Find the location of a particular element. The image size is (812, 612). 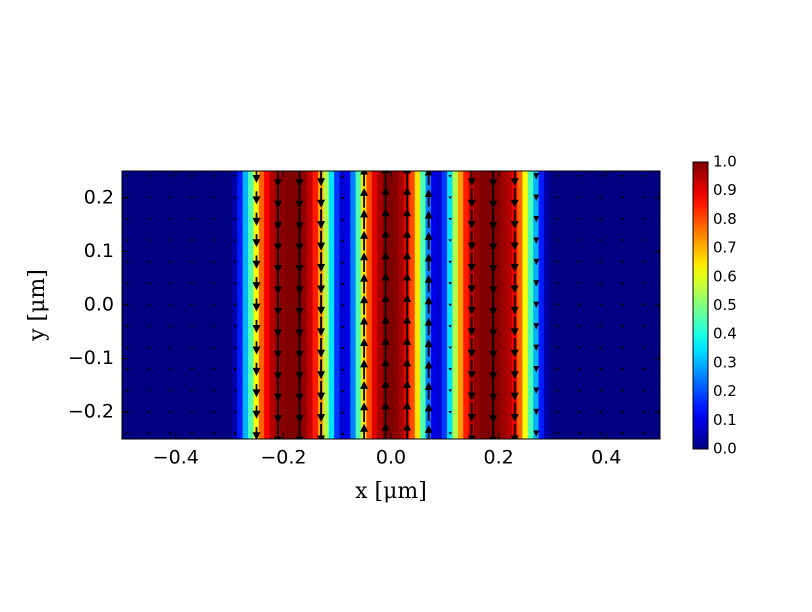

y-tick-label: −0.2 is located at coordinates (91, 412).